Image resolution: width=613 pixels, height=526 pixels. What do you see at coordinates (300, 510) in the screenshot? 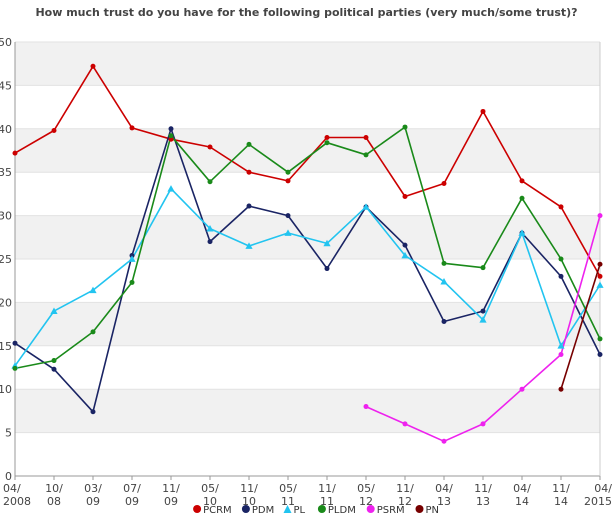
I see `legend-label: PL` at bounding box center [300, 510].